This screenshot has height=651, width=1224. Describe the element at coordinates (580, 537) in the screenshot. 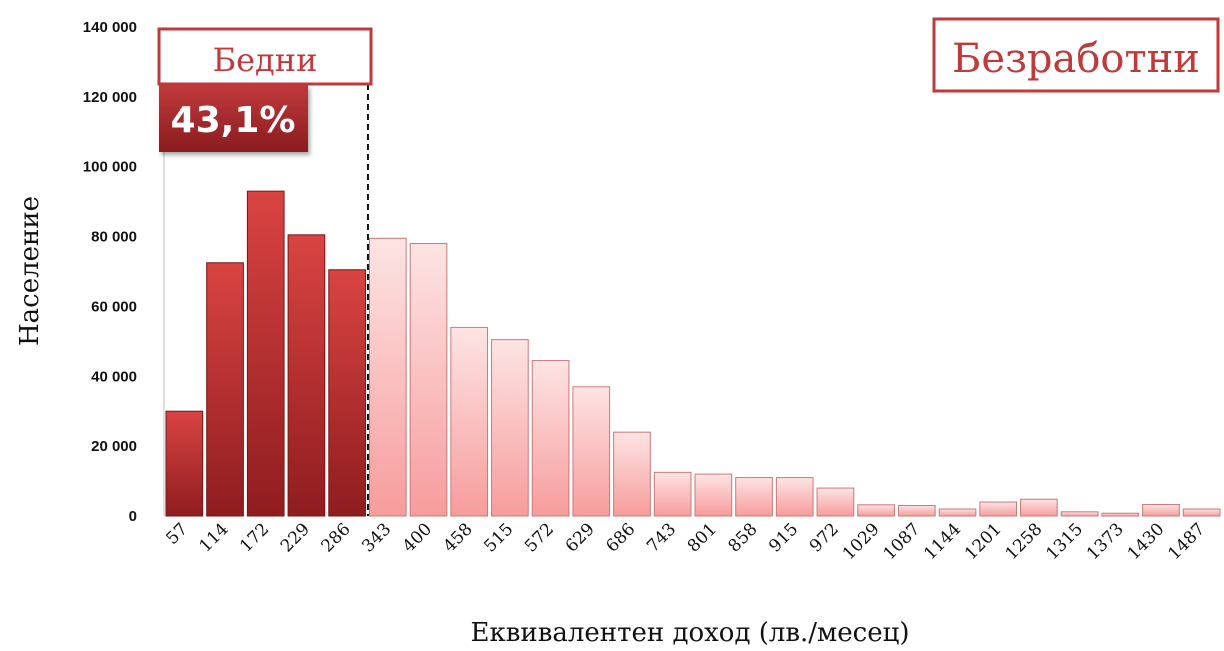

I see `x-tick-label: 629` at that location.